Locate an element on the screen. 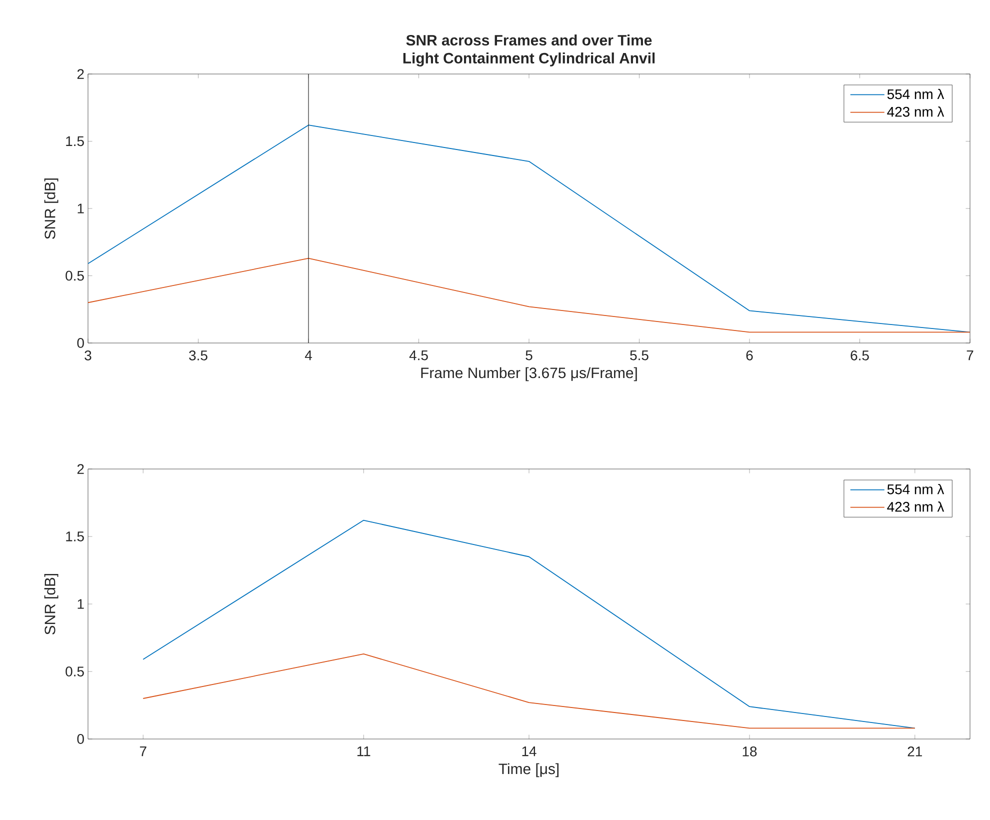  x-tick-label: 11 is located at coordinates (363, 751).